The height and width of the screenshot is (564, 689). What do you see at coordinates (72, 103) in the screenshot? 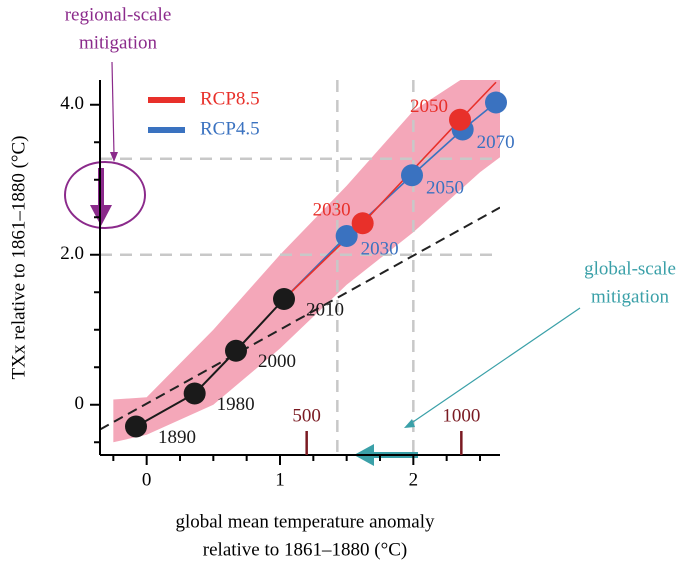
I see `y-tick-label: 4.0` at bounding box center [72, 103].